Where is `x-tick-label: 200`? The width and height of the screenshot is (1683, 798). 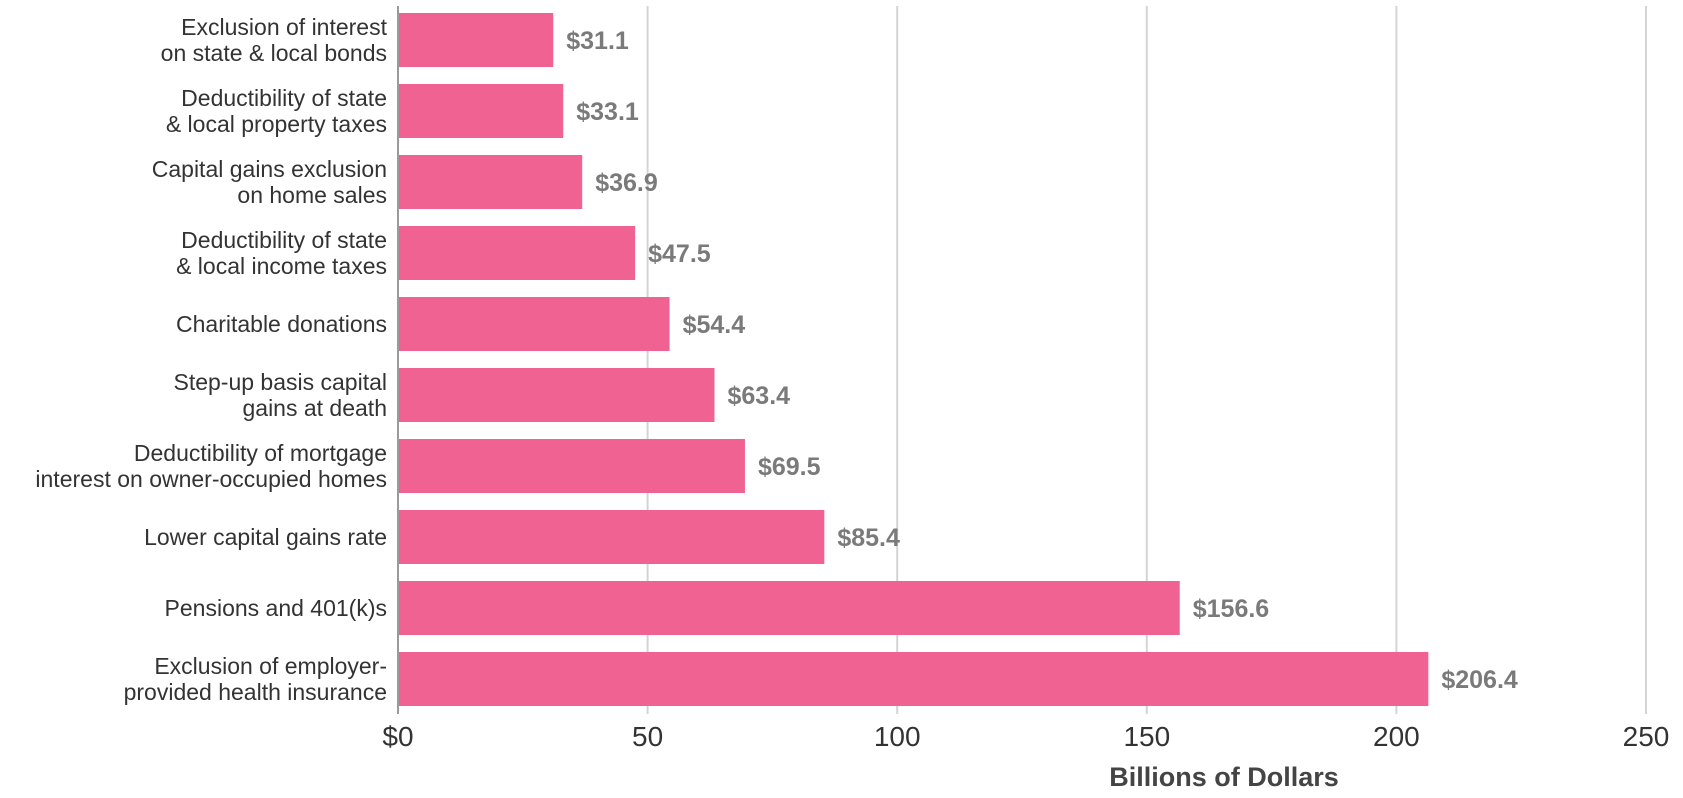
x-tick-label: 200 is located at coordinates (1396, 736).